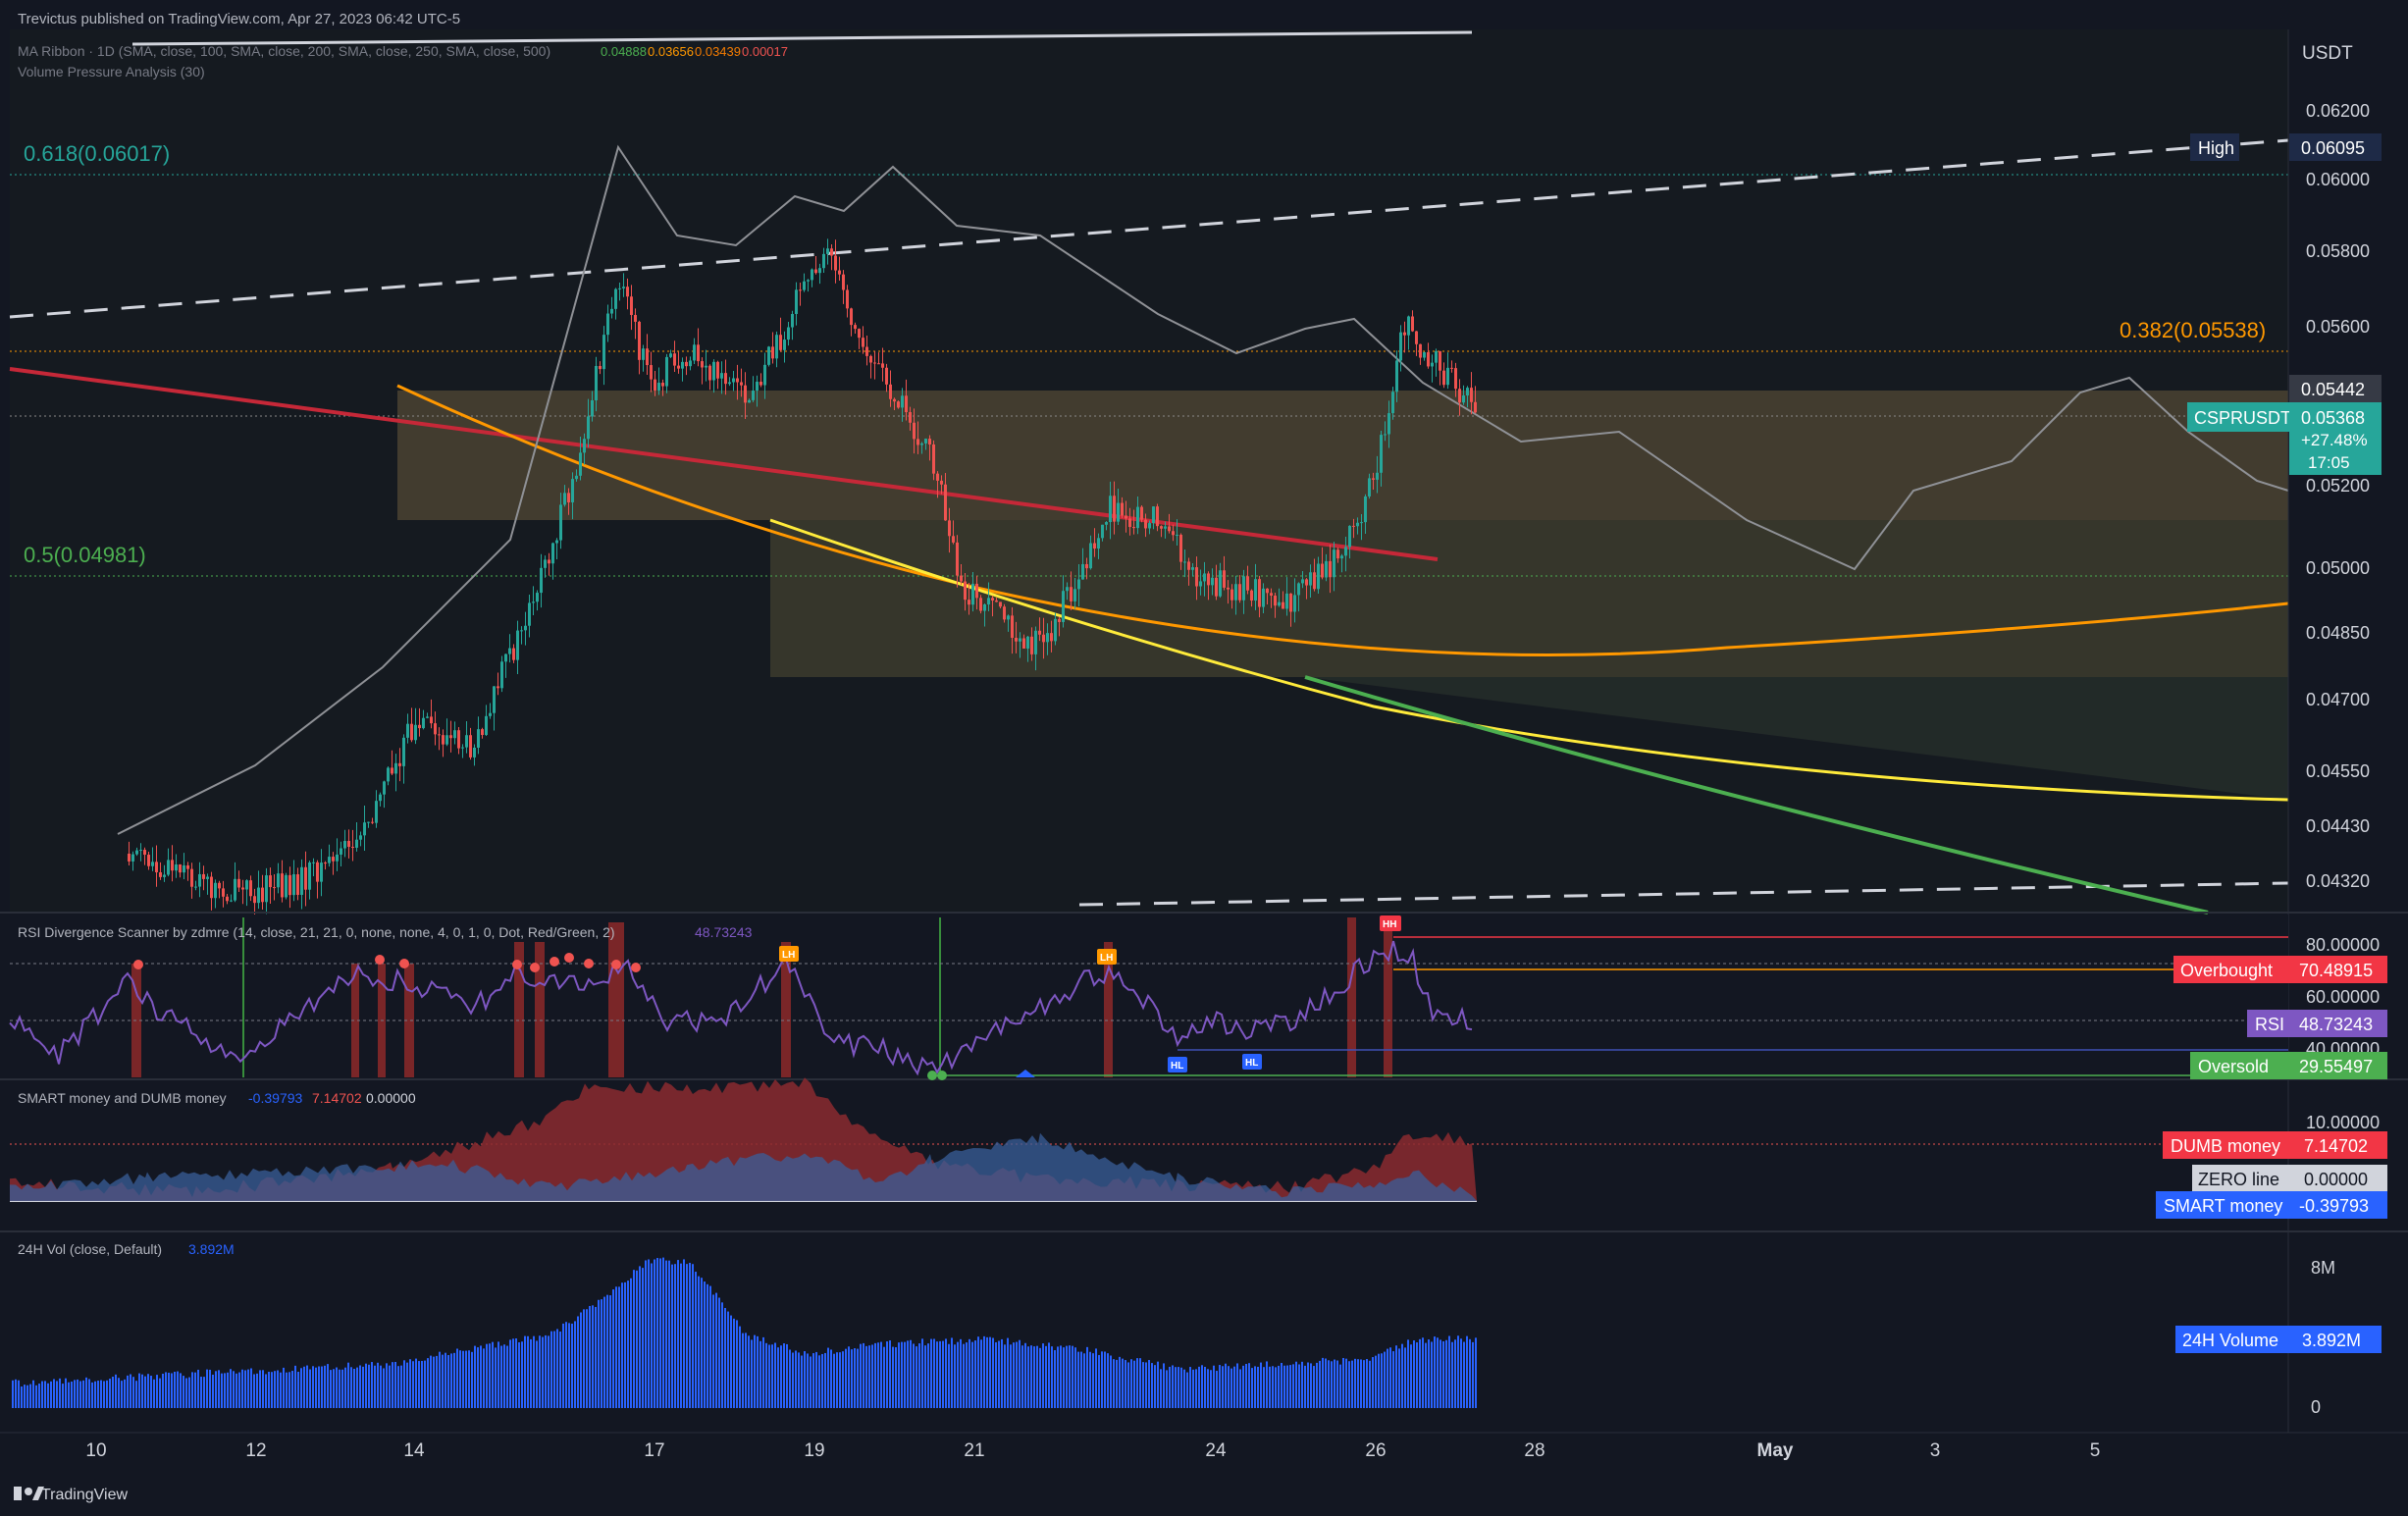 The image size is (2408, 1516). I want to click on time-tick: 5, so click(2096, 1450).